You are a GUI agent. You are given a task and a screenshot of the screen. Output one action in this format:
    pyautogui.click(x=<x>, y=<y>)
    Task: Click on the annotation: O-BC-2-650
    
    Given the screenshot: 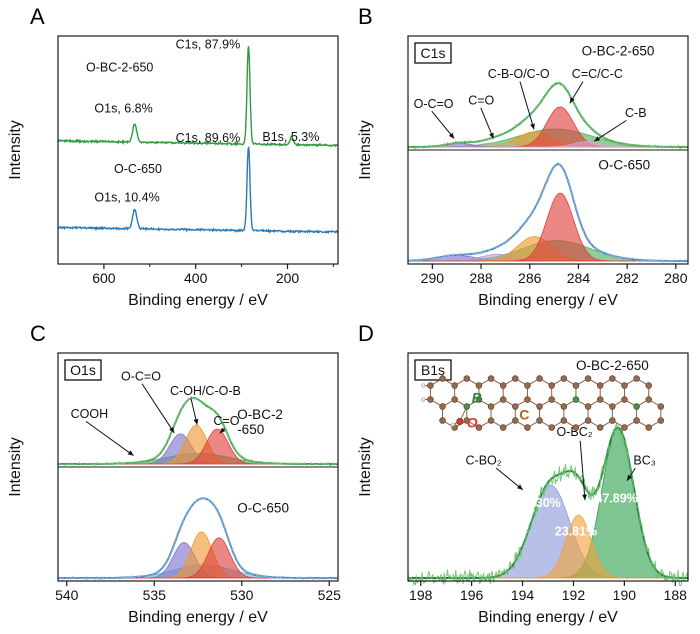 What is the action you would take?
    pyautogui.click(x=119, y=67)
    